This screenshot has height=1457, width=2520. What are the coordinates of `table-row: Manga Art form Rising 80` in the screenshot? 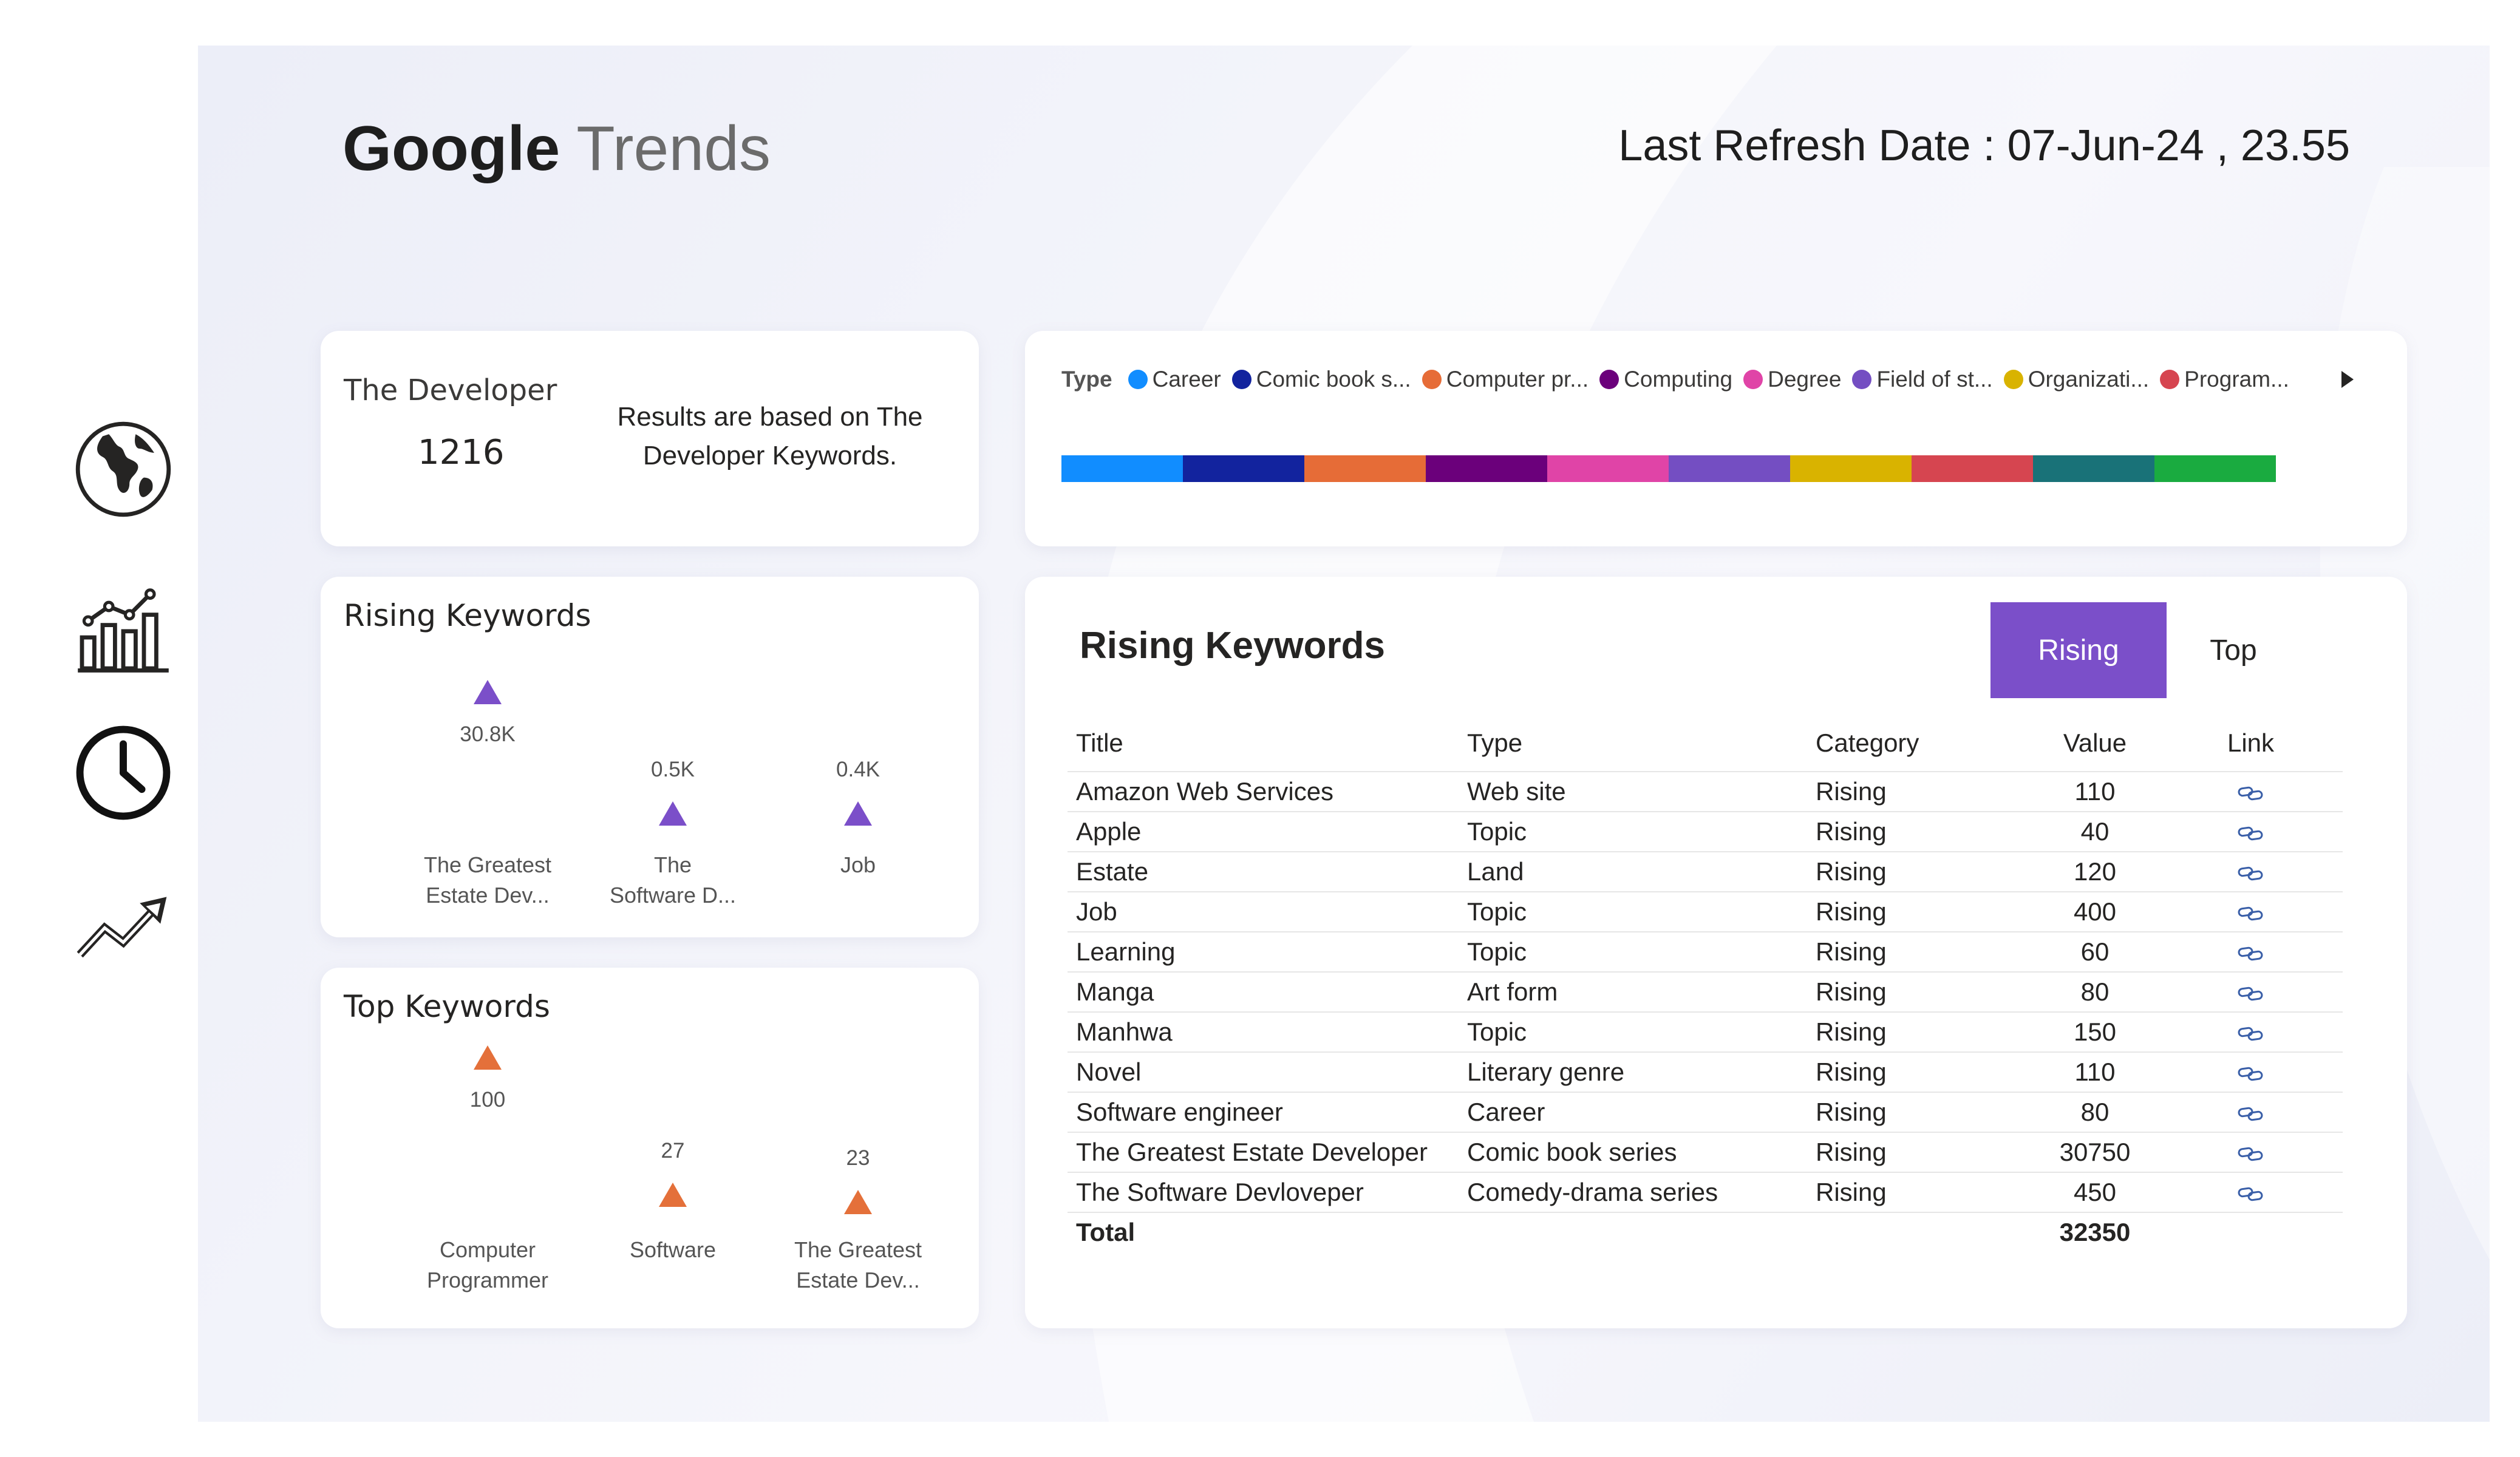 It's located at (1705, 991).